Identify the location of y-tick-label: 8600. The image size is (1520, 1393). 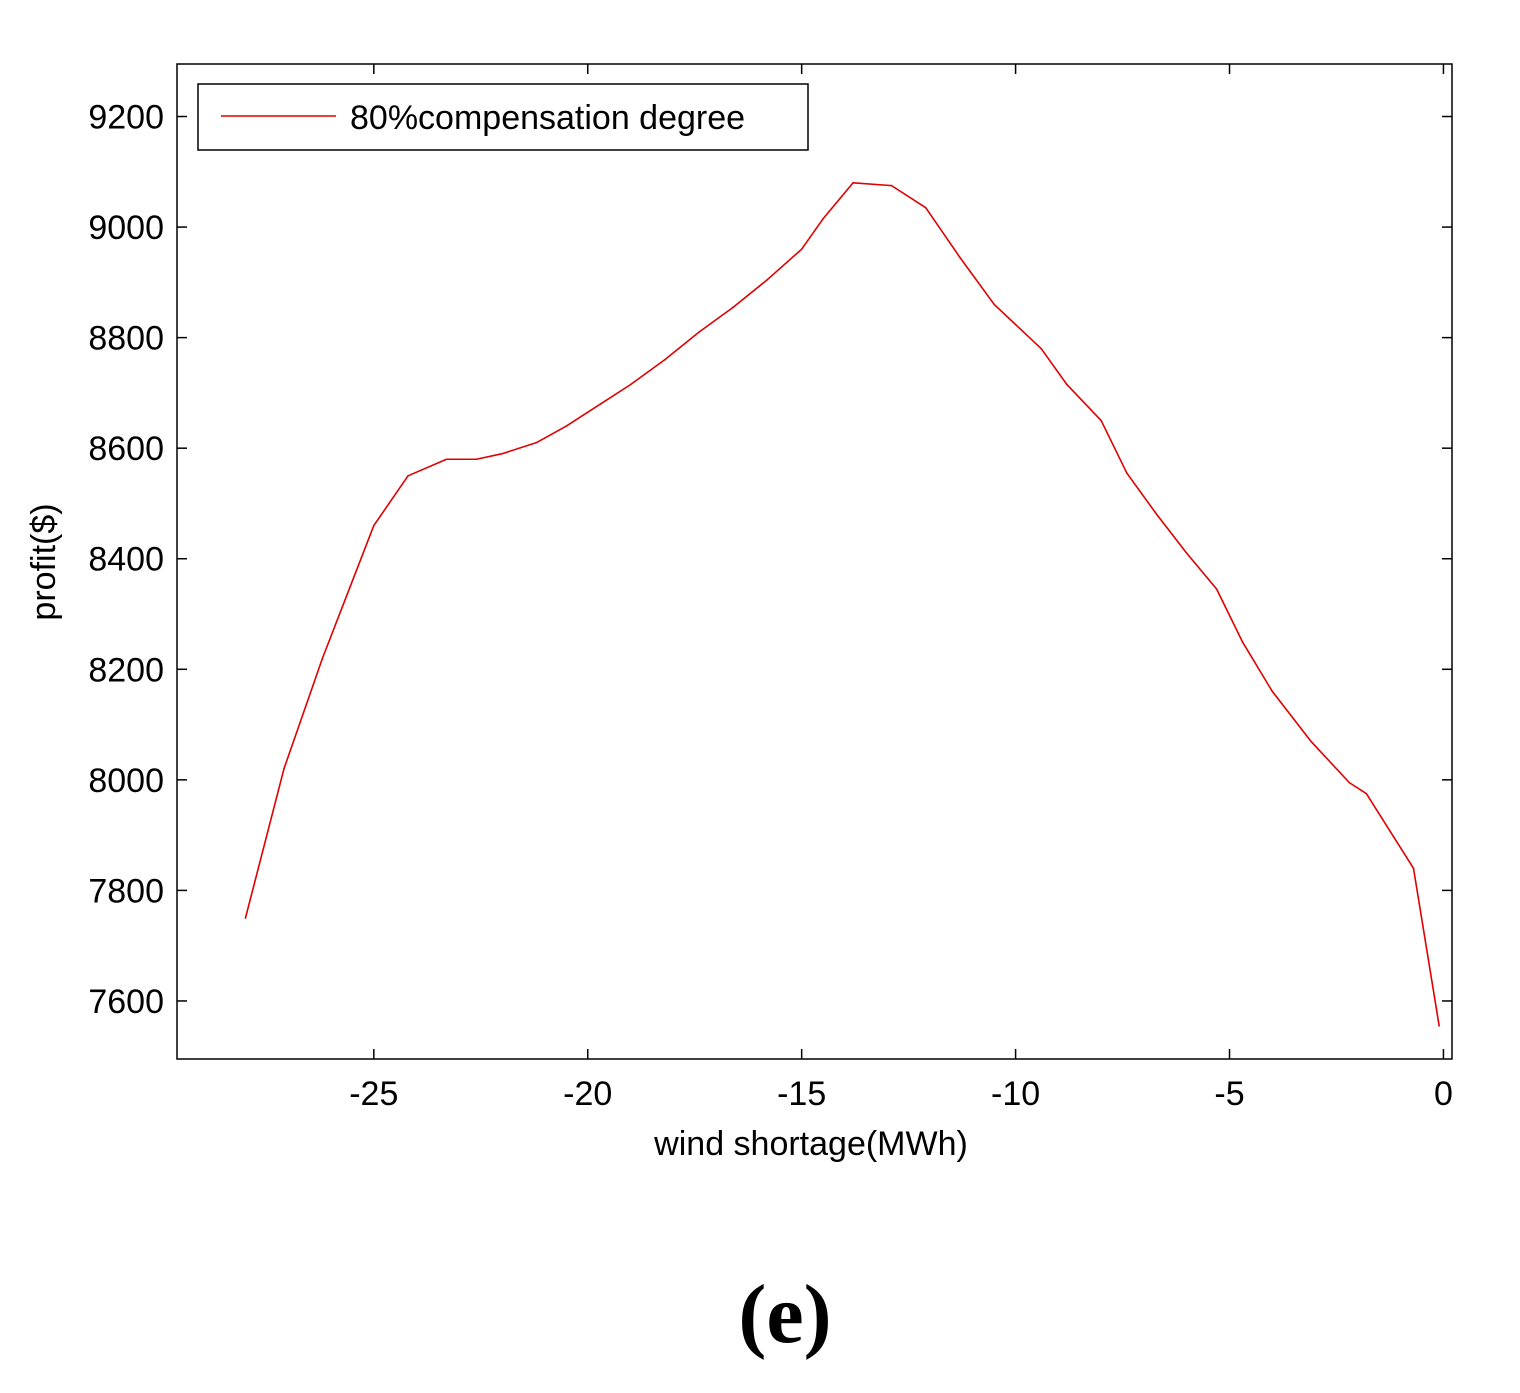
(126, 449).